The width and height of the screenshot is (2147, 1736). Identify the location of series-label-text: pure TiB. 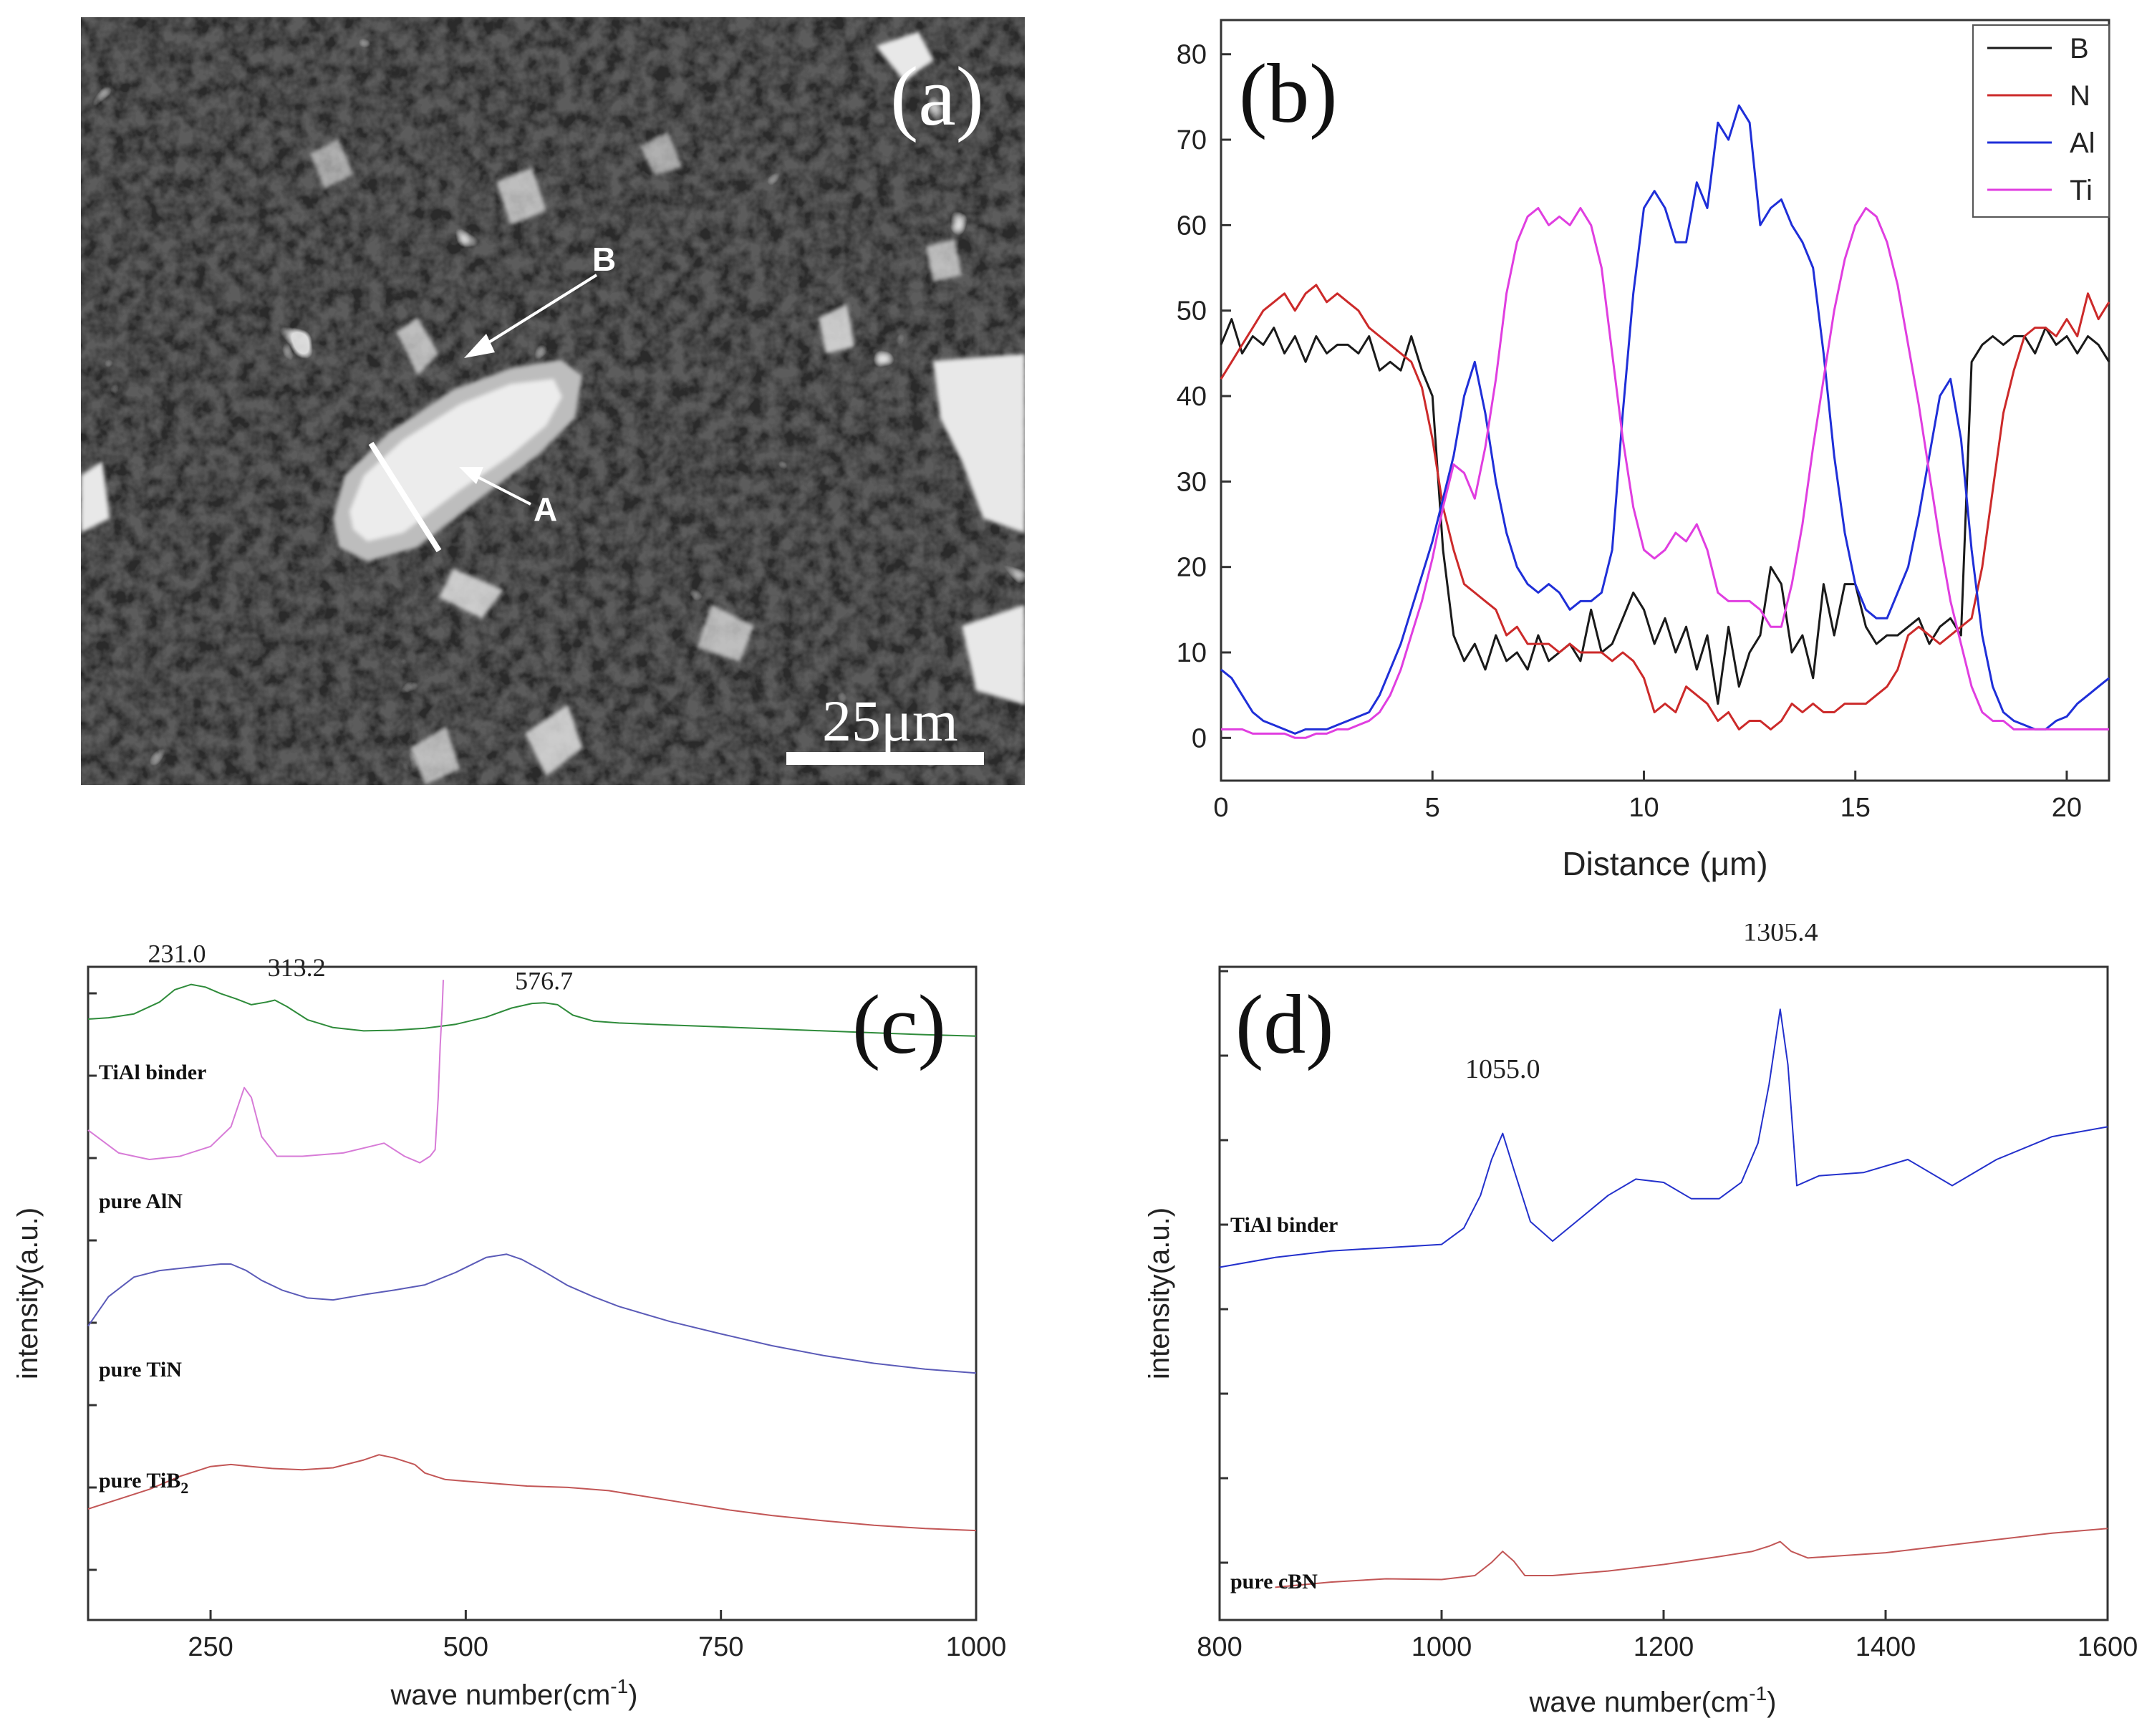
(140, 1481).